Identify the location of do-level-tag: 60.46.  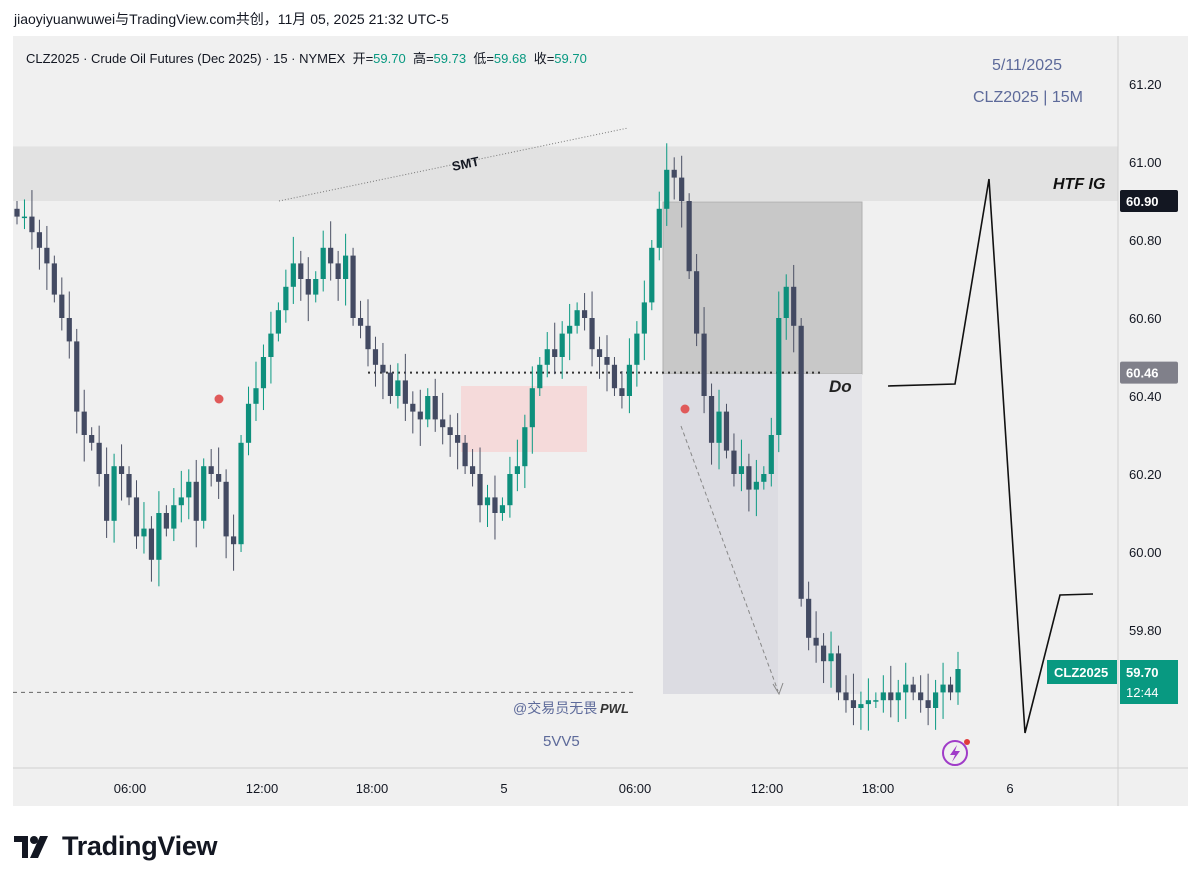
(1142, 373).